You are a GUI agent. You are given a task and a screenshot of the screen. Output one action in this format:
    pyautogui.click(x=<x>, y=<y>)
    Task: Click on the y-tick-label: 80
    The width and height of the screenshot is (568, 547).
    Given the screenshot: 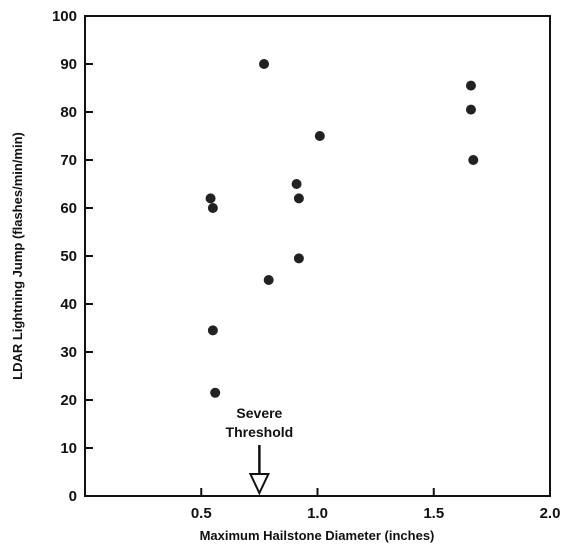 What is the action you would take?
    pyautogui.click(x=68, y=112)
    